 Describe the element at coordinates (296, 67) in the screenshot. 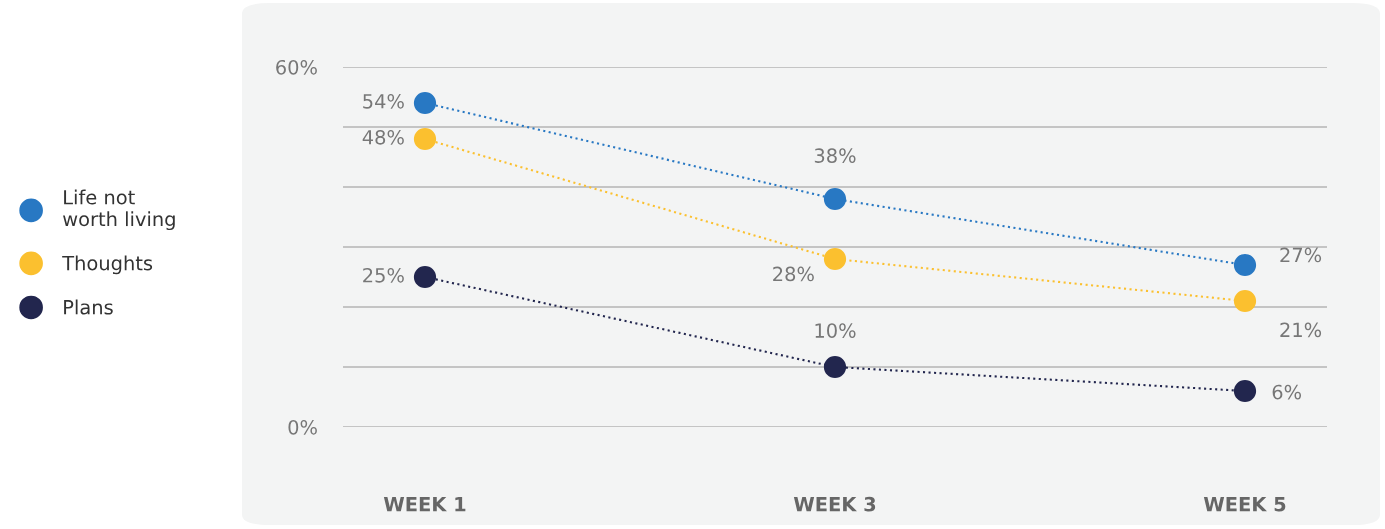

I see `y-tick-label: 60%` at that location.